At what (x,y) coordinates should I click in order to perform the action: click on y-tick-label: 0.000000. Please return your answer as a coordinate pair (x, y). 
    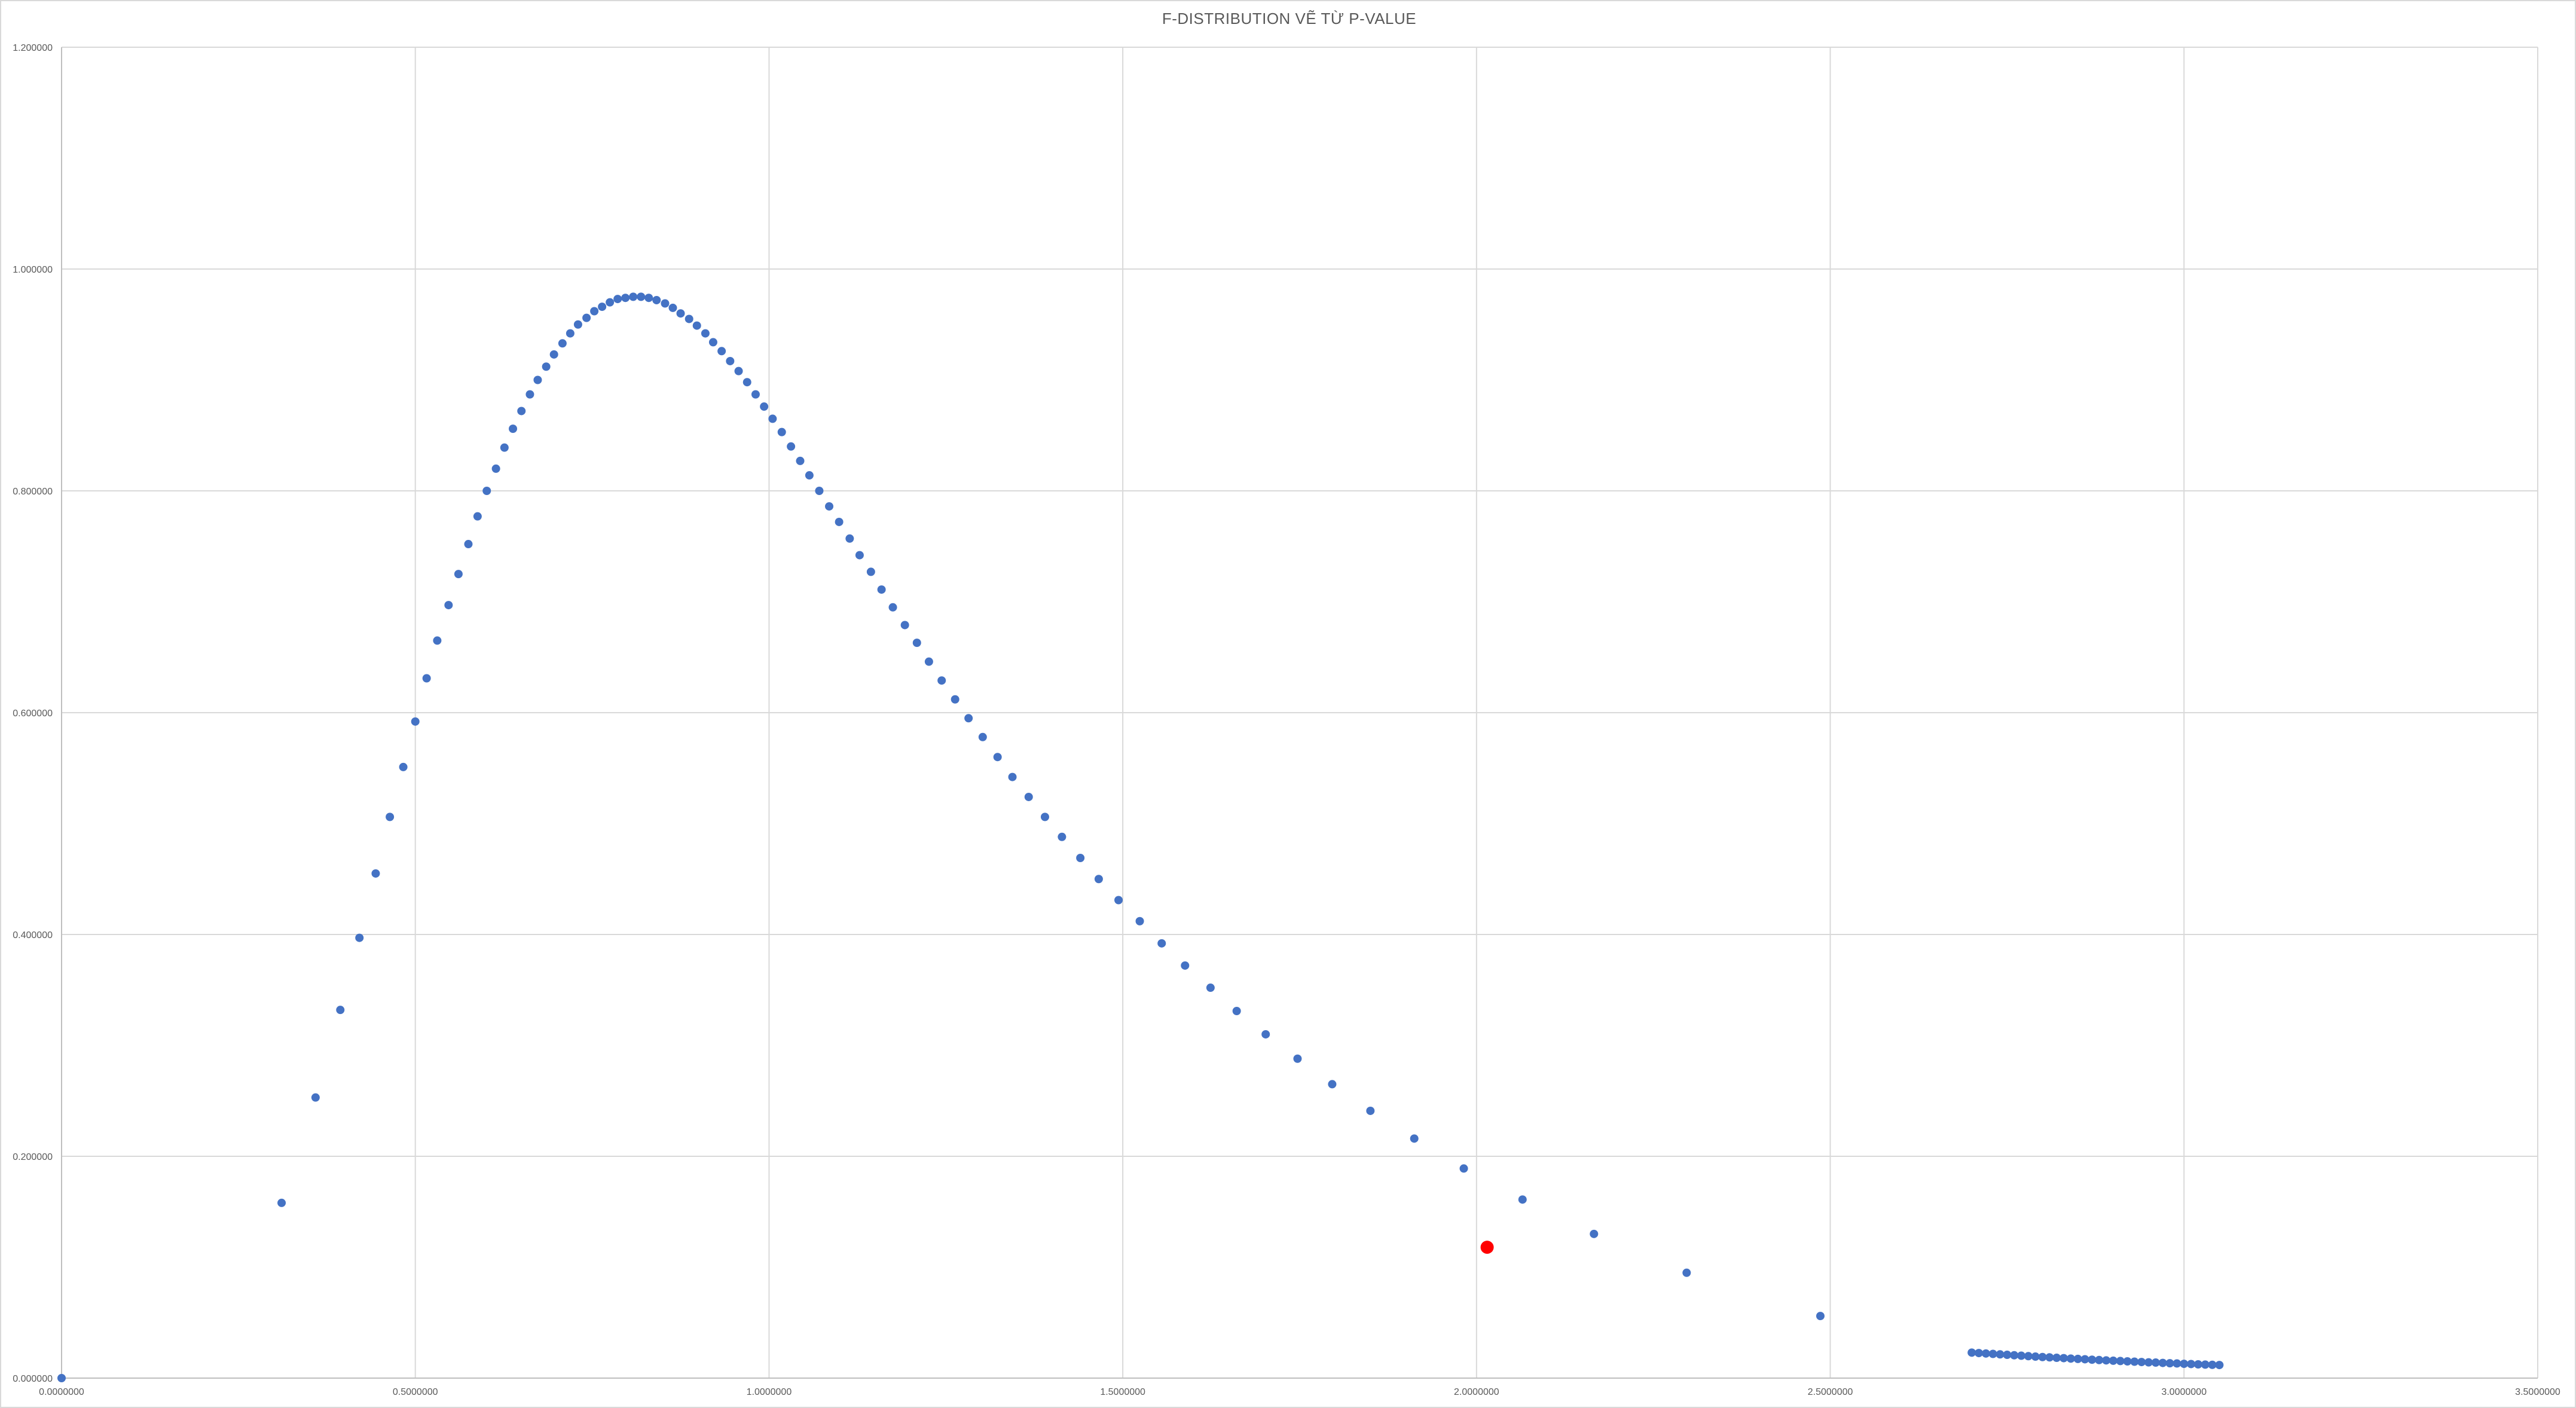
    Looking at the image, I should click on (33, 1379).